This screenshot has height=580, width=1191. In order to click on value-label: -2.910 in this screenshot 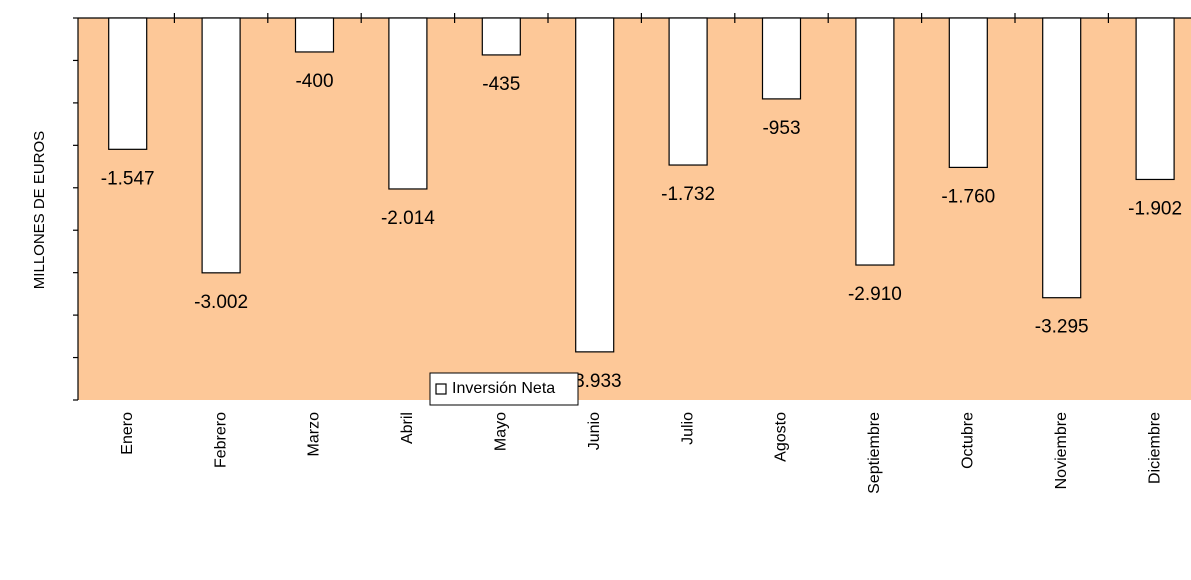, I will do `click(875, 294)`.